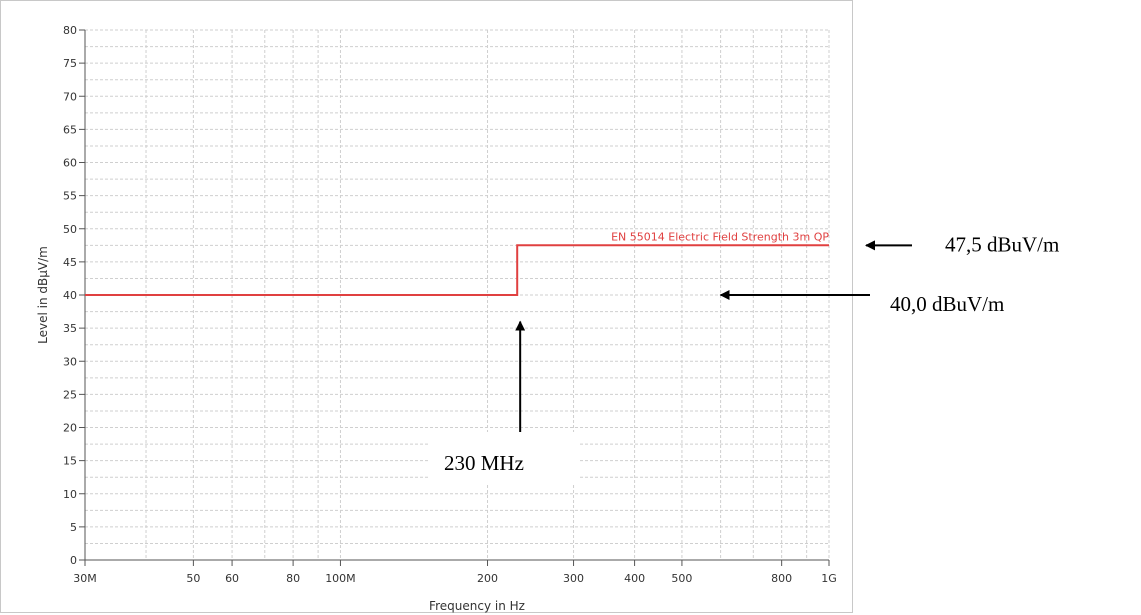  What do you see at coordinates (70, 494) in the screenshot?
I see `y-tick-label: 10` at bounding box center [70, 494].